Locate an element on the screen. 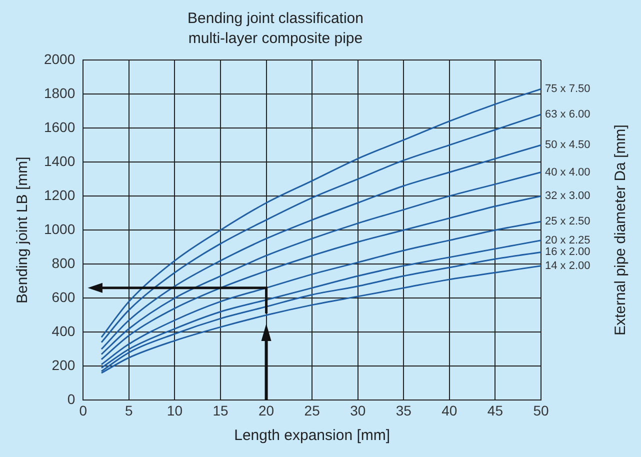 The width and height of the screenshot is (641, 457). y-tick-label: 400 is located at coordinates (64, 331).